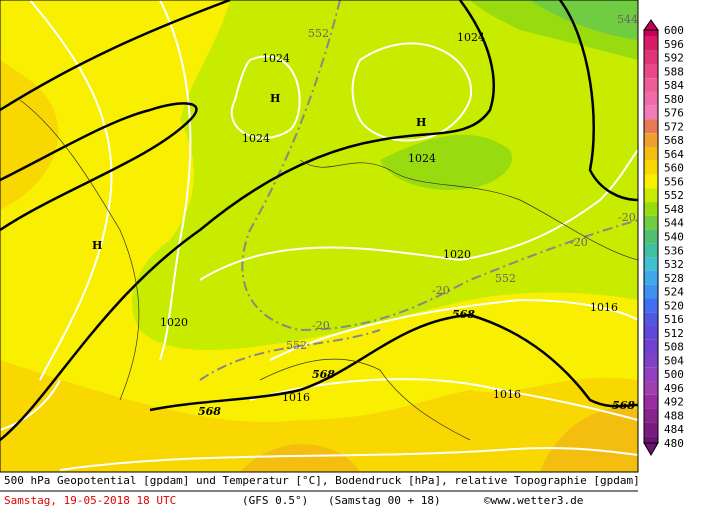  What do you see at coordinates (674, 44) in the screenshot?
I see `colorbar-label: 596` at bounding box center [674, 44].